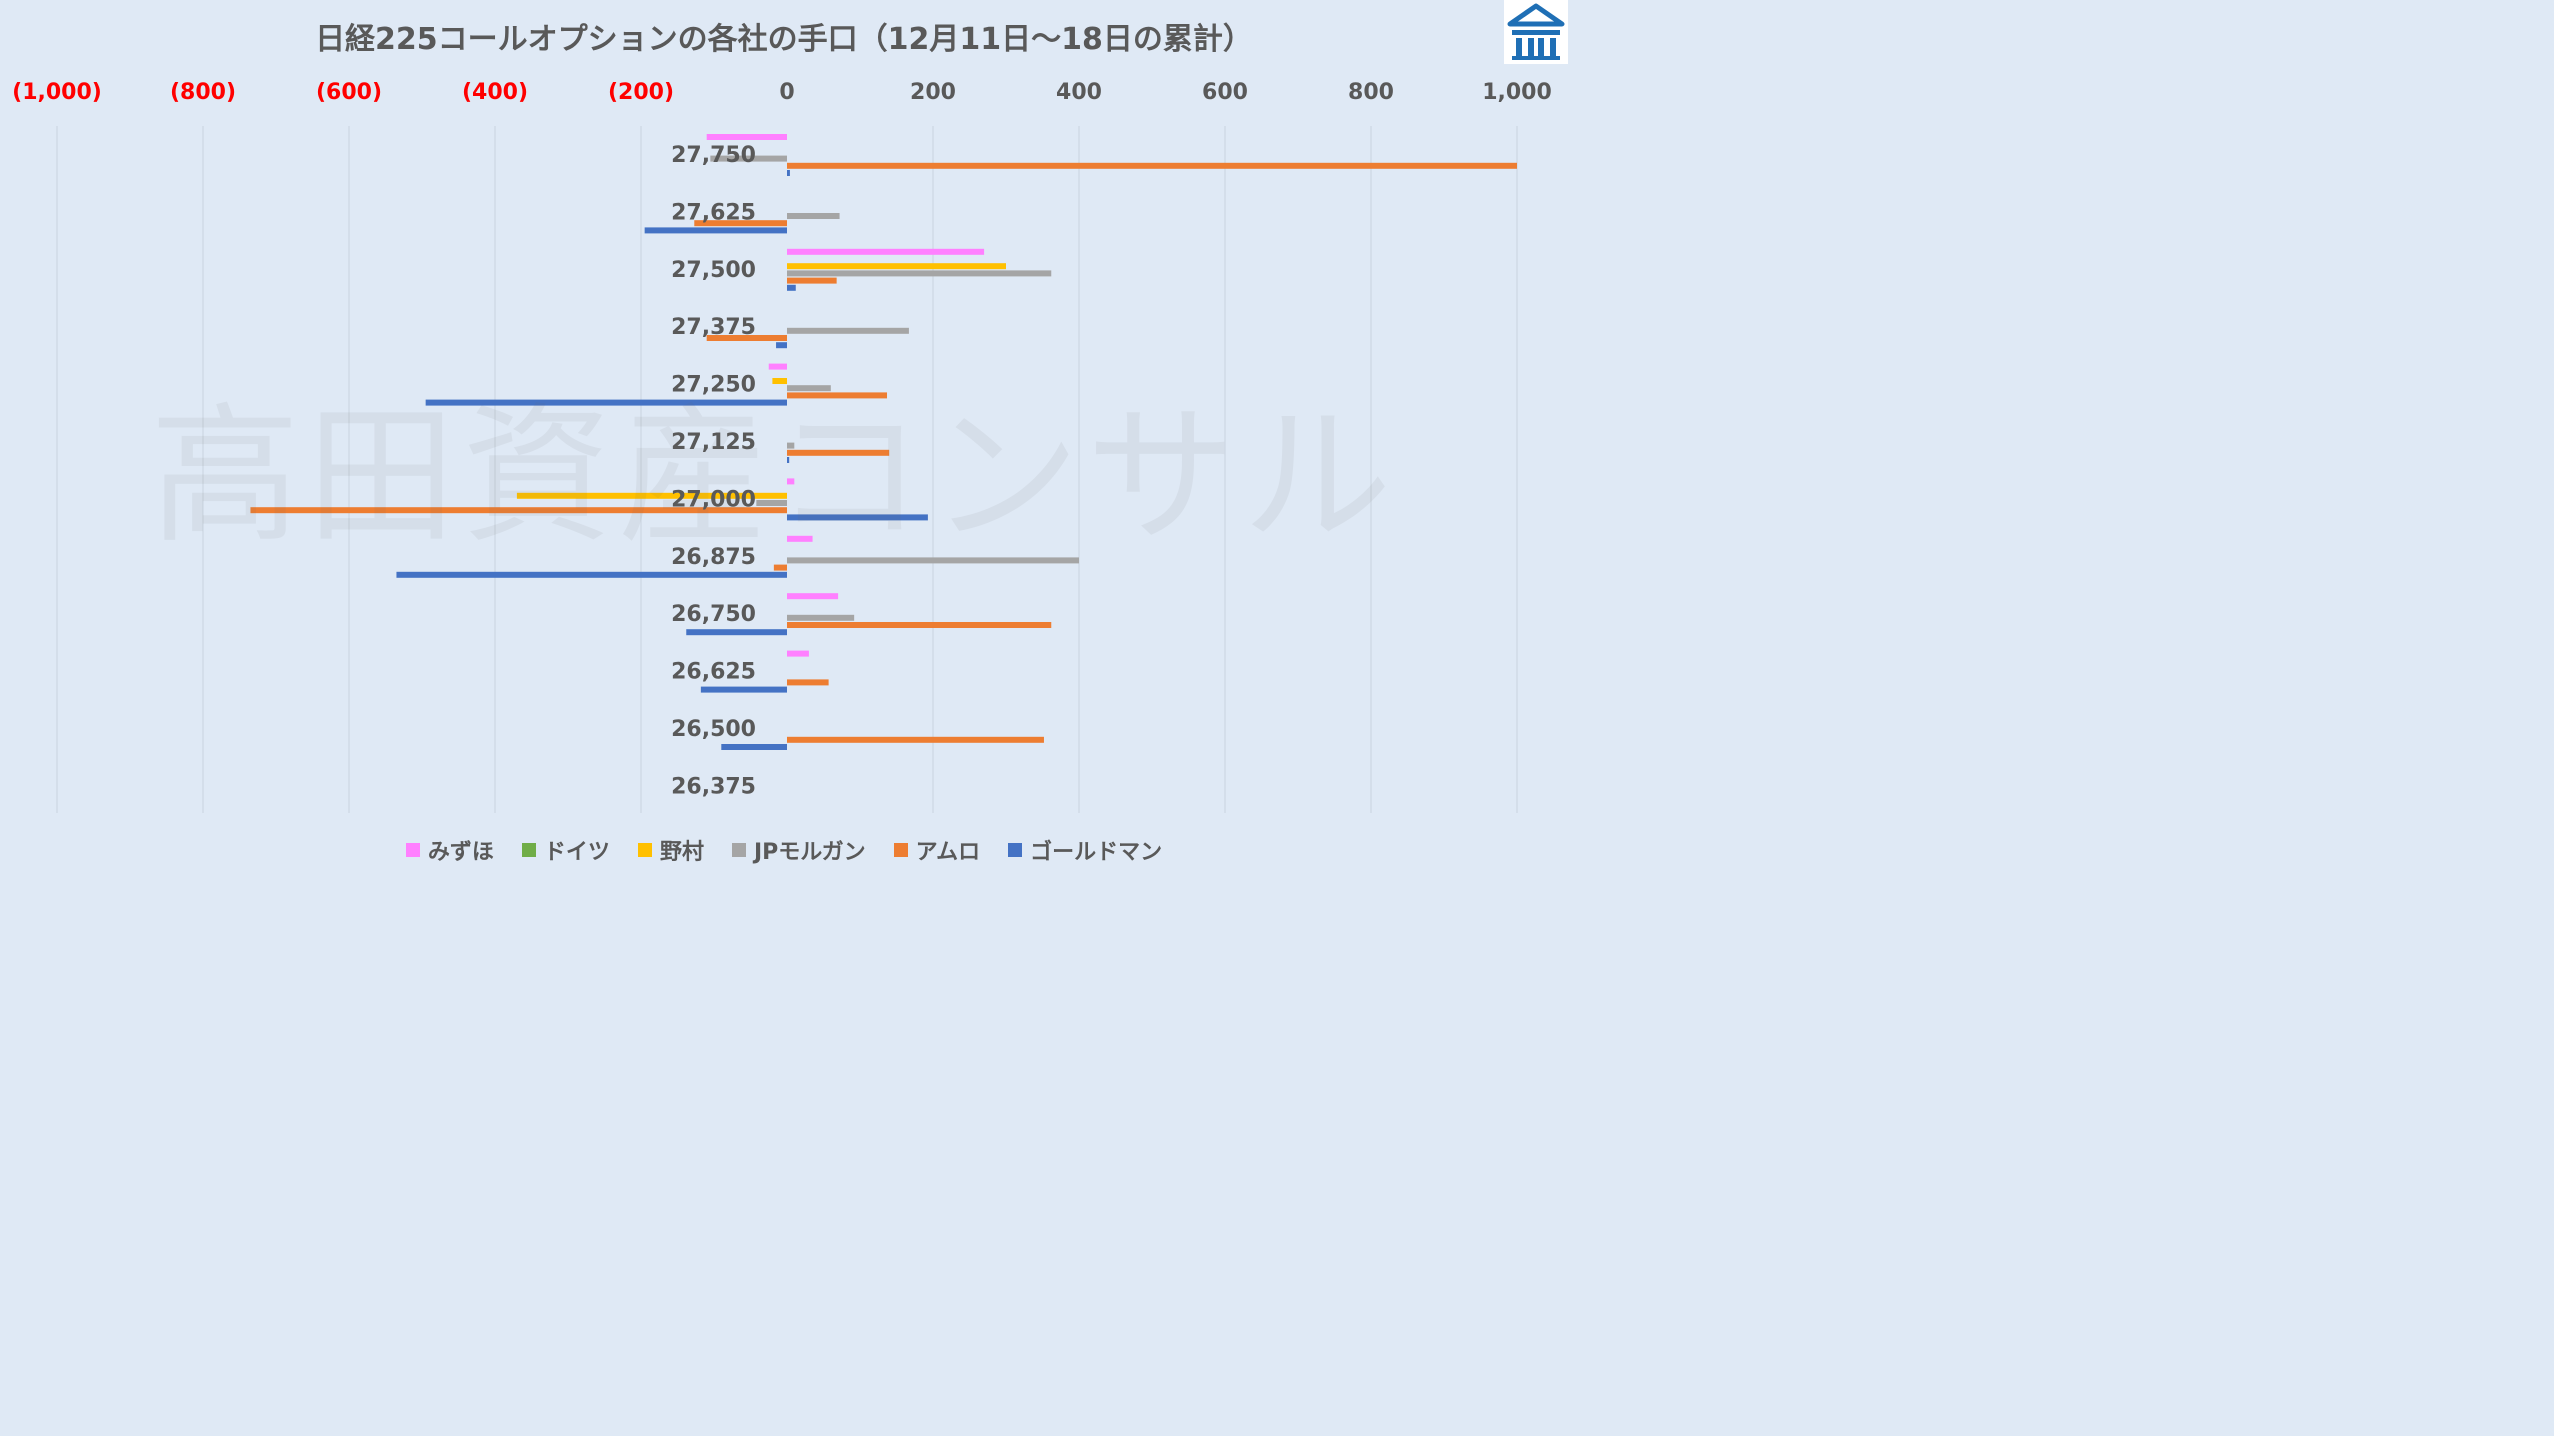  What do you see at coordinates (641, 92) in the screenshot?
I see `x-tick-label: (200)` at bounding box center [641, 92].